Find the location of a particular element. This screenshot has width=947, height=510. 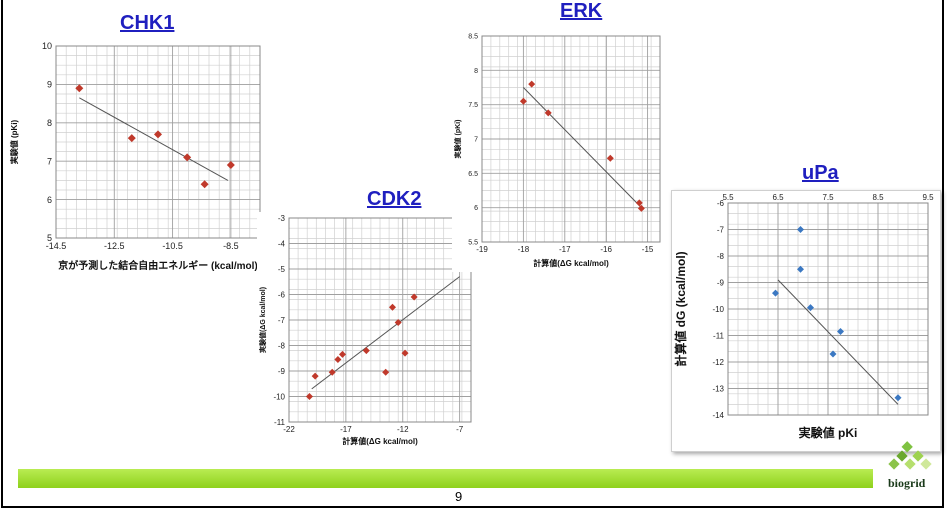

biogrid-logo-text: biogrid is located at coordinates (907, 483).